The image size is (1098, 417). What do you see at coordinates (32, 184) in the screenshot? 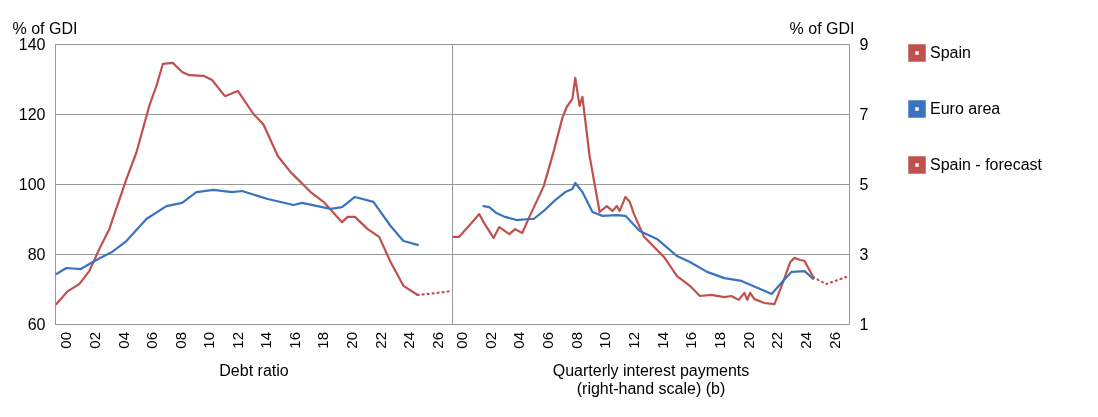
I see `y-tick-label: 100` at bounding box center [32, 184].